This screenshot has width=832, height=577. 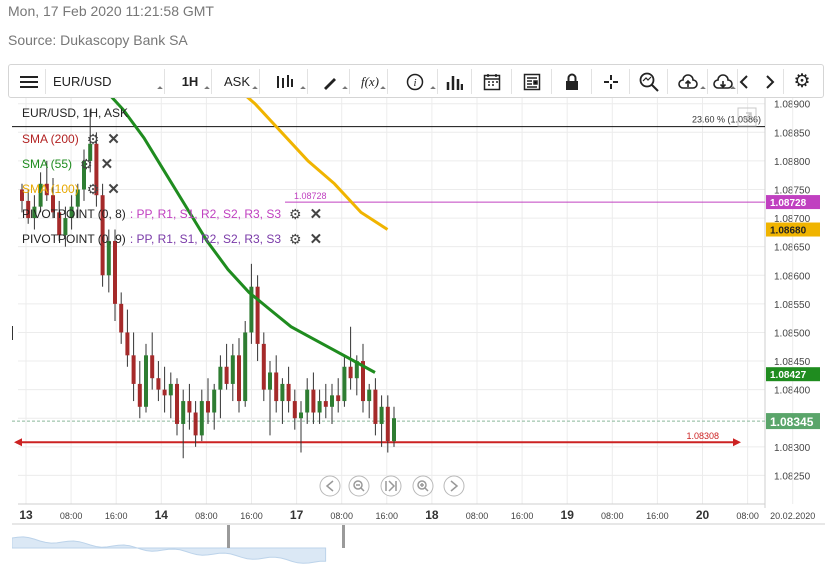 What do you see at coordinates (74, 239) in the screenshot?
I see `pivot2-label: PIVOTPOINT (0, 9)` at bounding box center [74, 239].